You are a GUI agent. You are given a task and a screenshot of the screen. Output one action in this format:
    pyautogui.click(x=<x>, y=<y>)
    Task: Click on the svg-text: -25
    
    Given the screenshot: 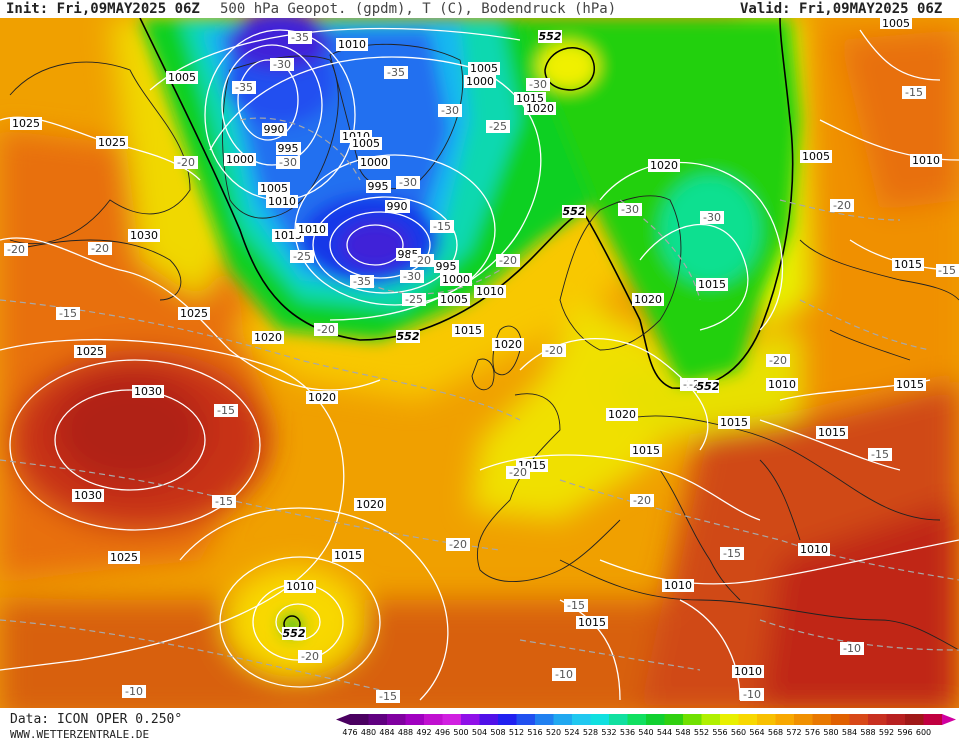 What is the action you would take?
    pyautogui.click(x=414, y=299)
    